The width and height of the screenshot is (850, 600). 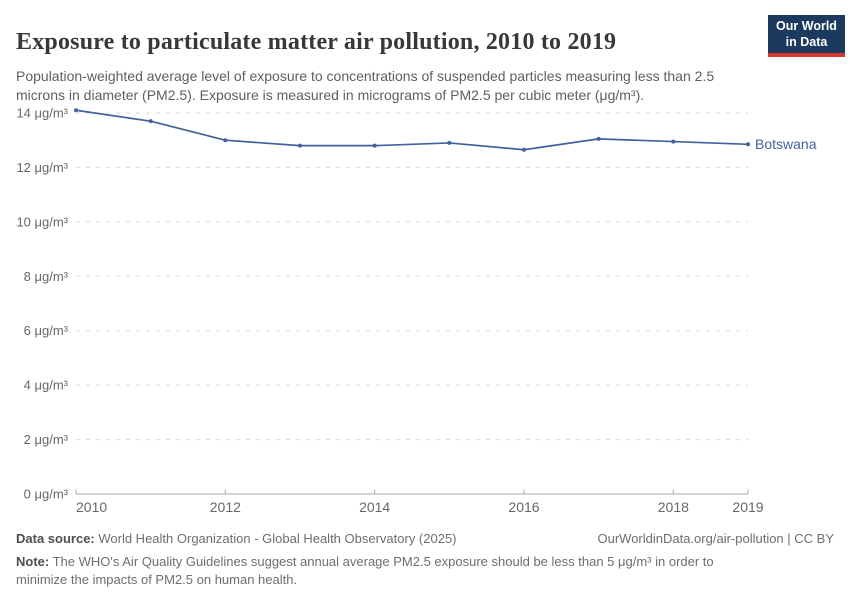 I want to click on x-tick-label: 2019, so click(x=747, y=507).